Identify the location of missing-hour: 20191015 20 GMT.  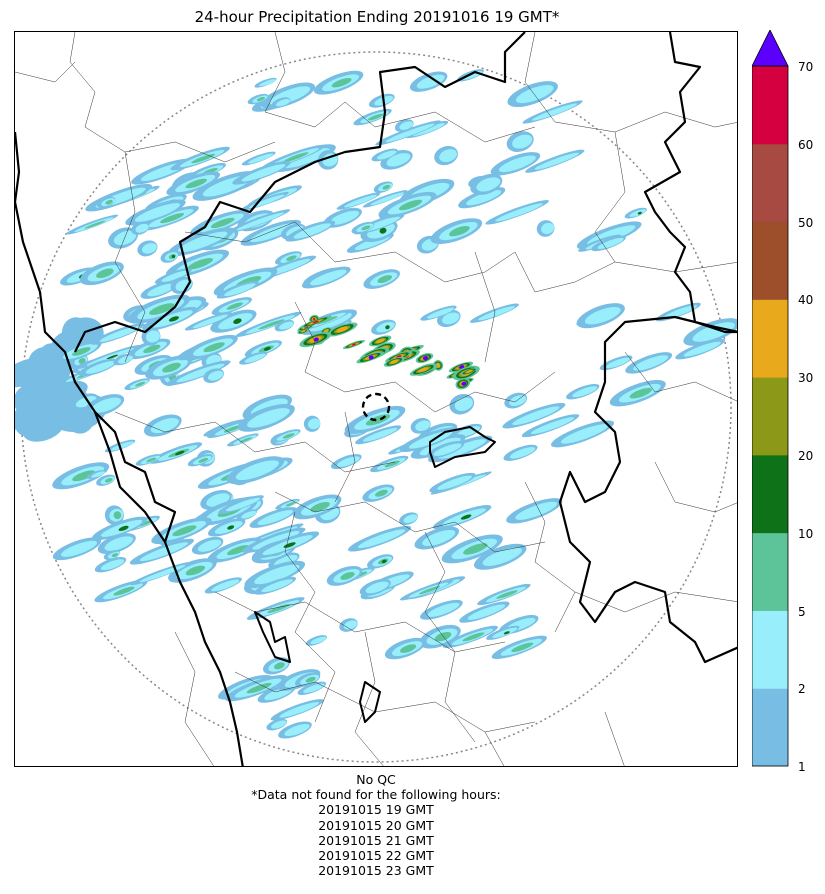
(376, 825).